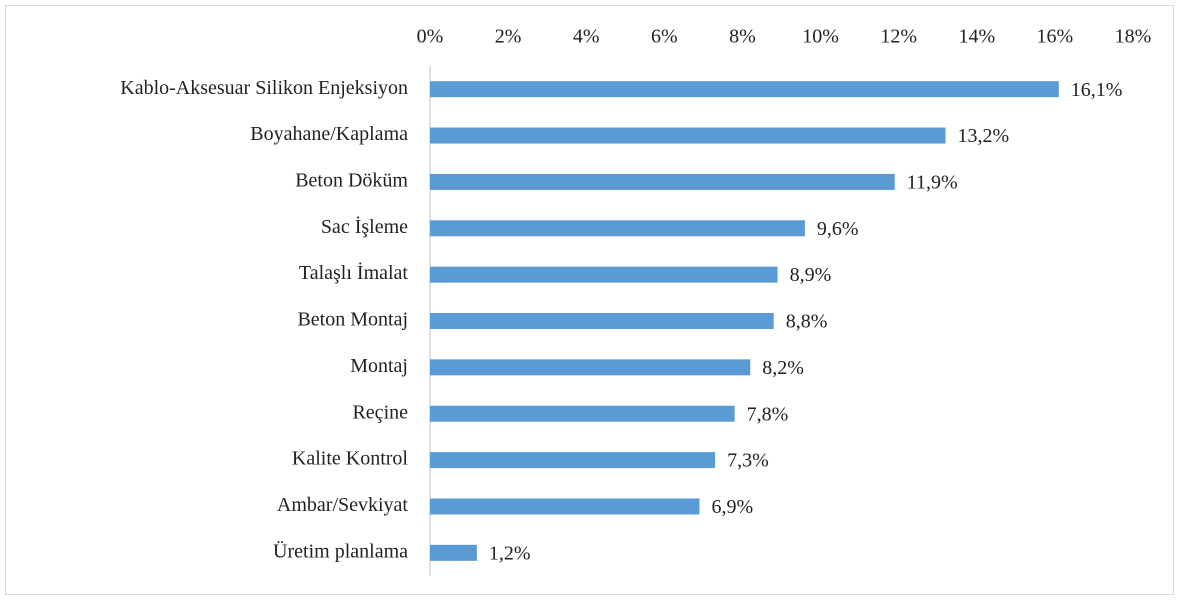 The image size is (1179, 600). Describe the element at coordinates (1133, 37) in the screenshot. I see `x-tick-label: 18%` at that location.